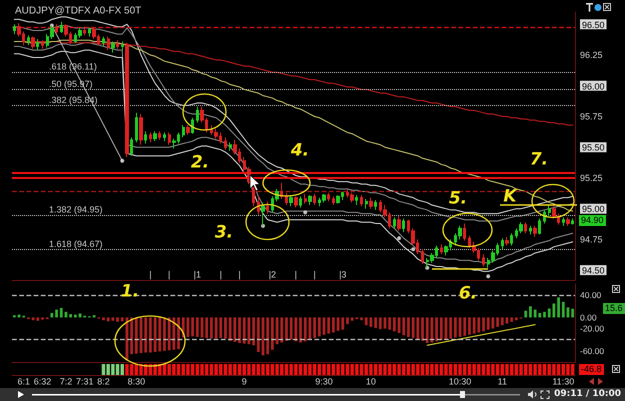 The height and width of the screenshot is (401, 625). I want to click on y-tick-label: 0.00, so click(588, 317).